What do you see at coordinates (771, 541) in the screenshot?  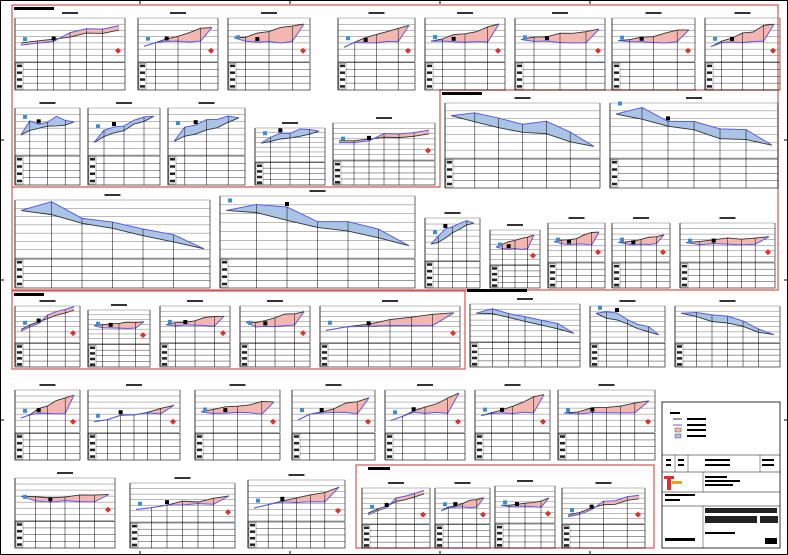 I see `revision-number` at bounding box center [771, 541].